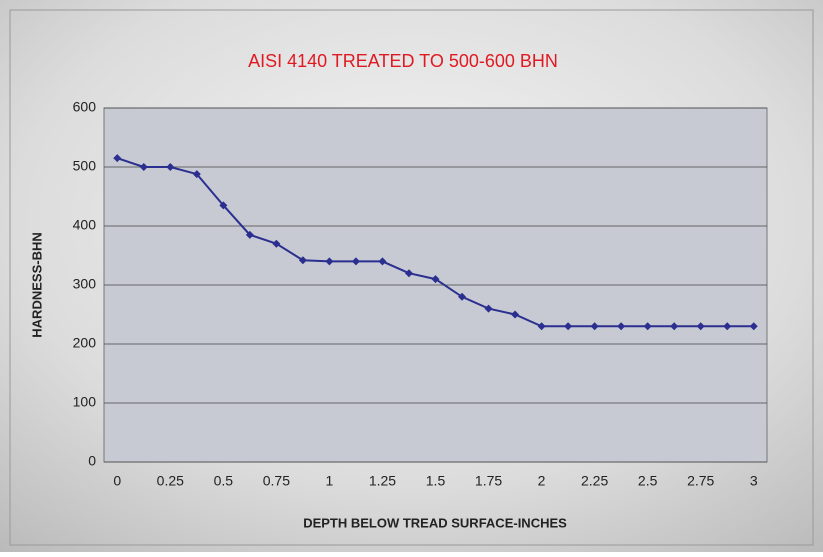 The height and width of the screenshot is (557, 823). Describe the element at coordinates (92, 461) in the screenshot. I see `y-tick-label: 0` at that location.